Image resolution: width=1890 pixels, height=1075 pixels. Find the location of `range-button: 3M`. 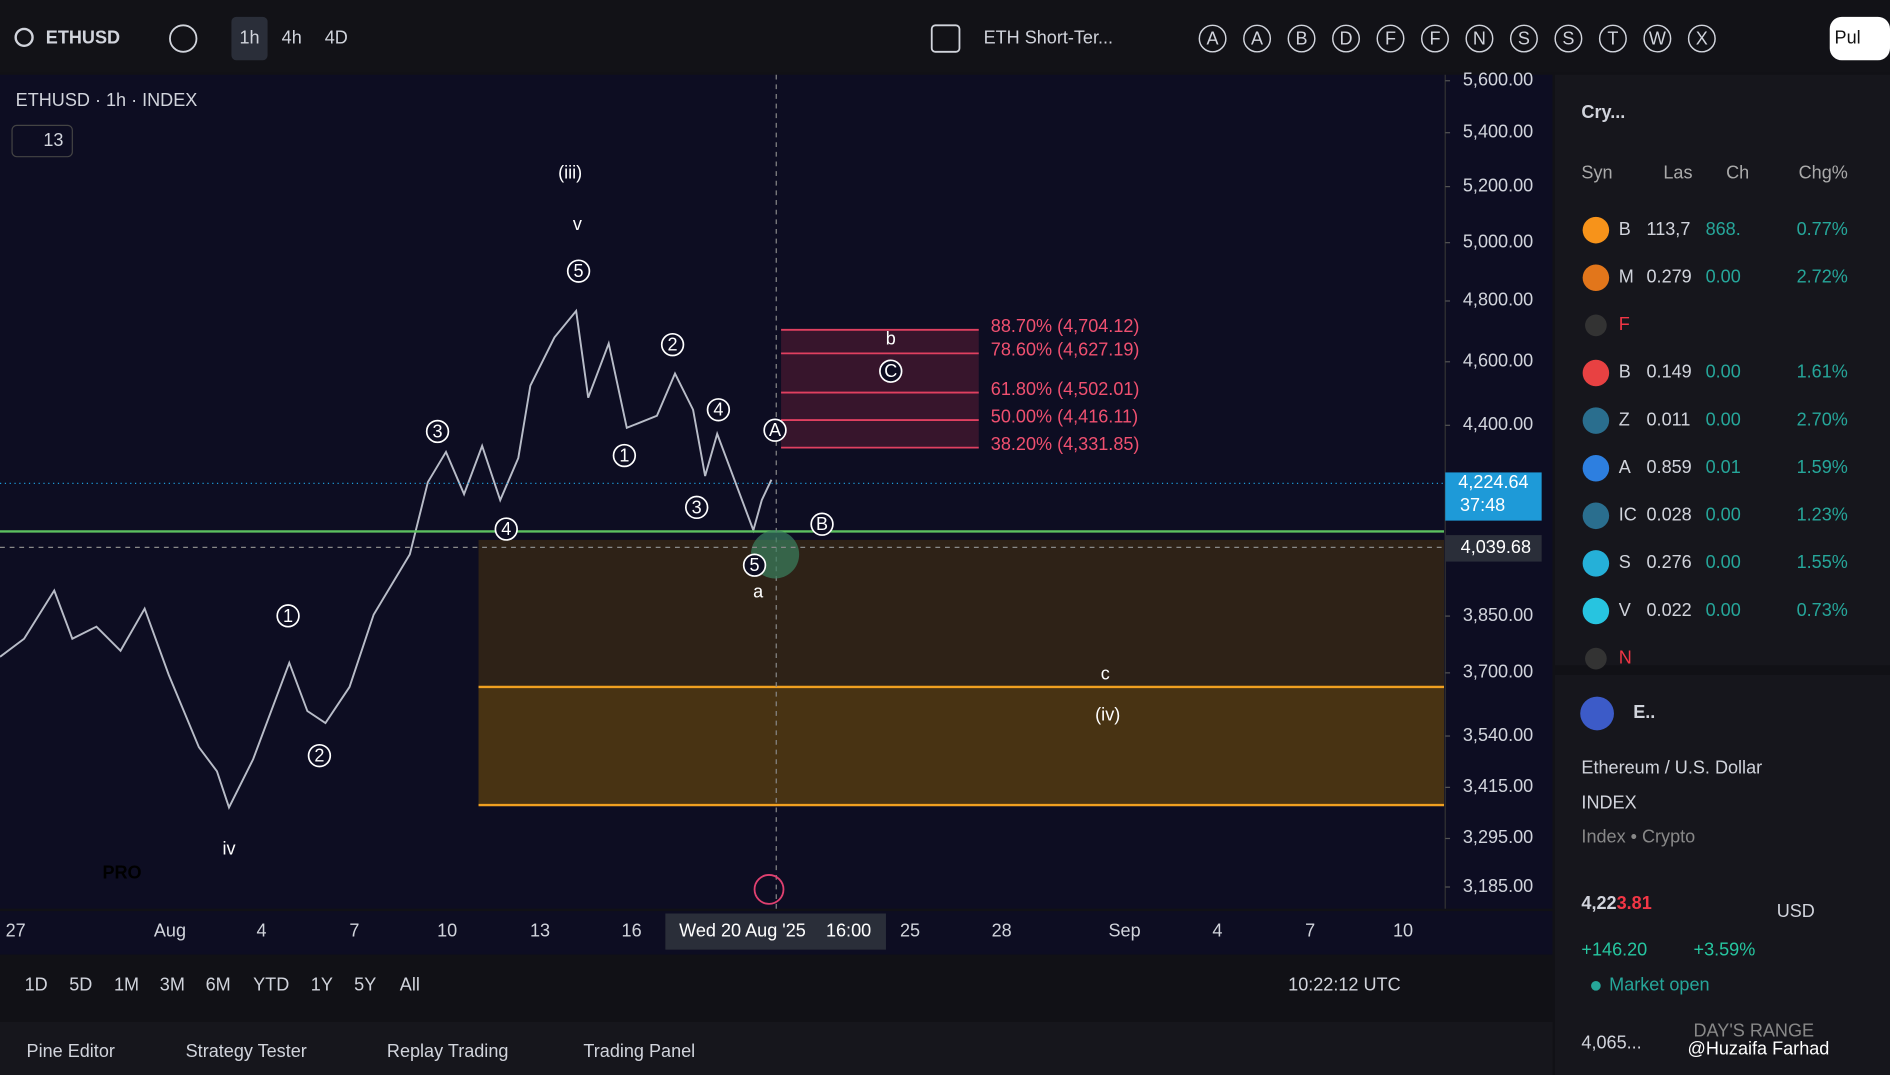

range-button: 3M is located at coordinates (172, 985).